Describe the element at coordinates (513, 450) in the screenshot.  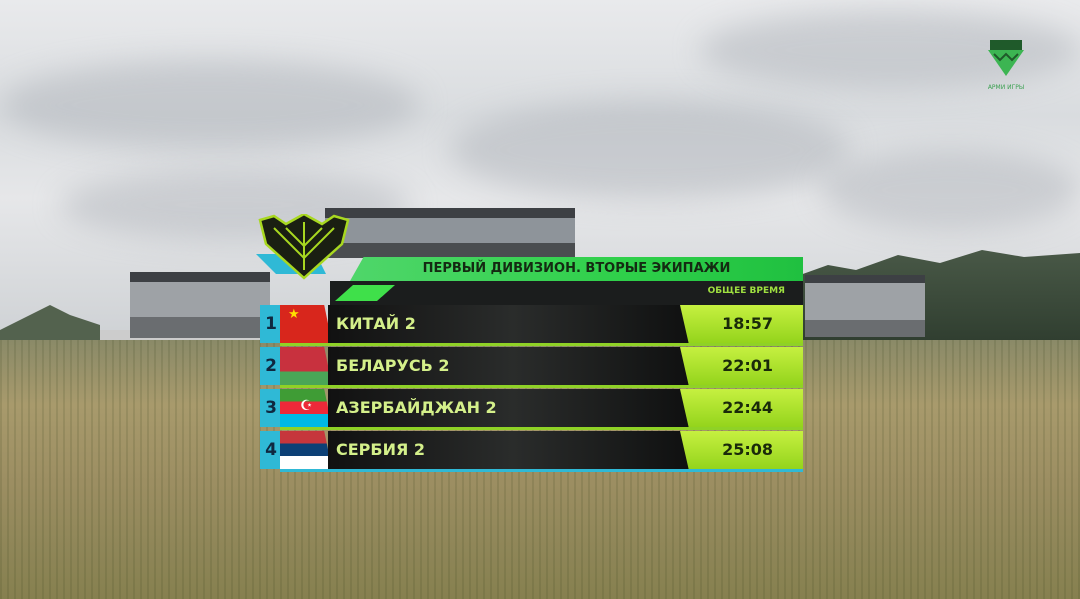
I see `team-name: СЕРБИЯ 2` at that location.